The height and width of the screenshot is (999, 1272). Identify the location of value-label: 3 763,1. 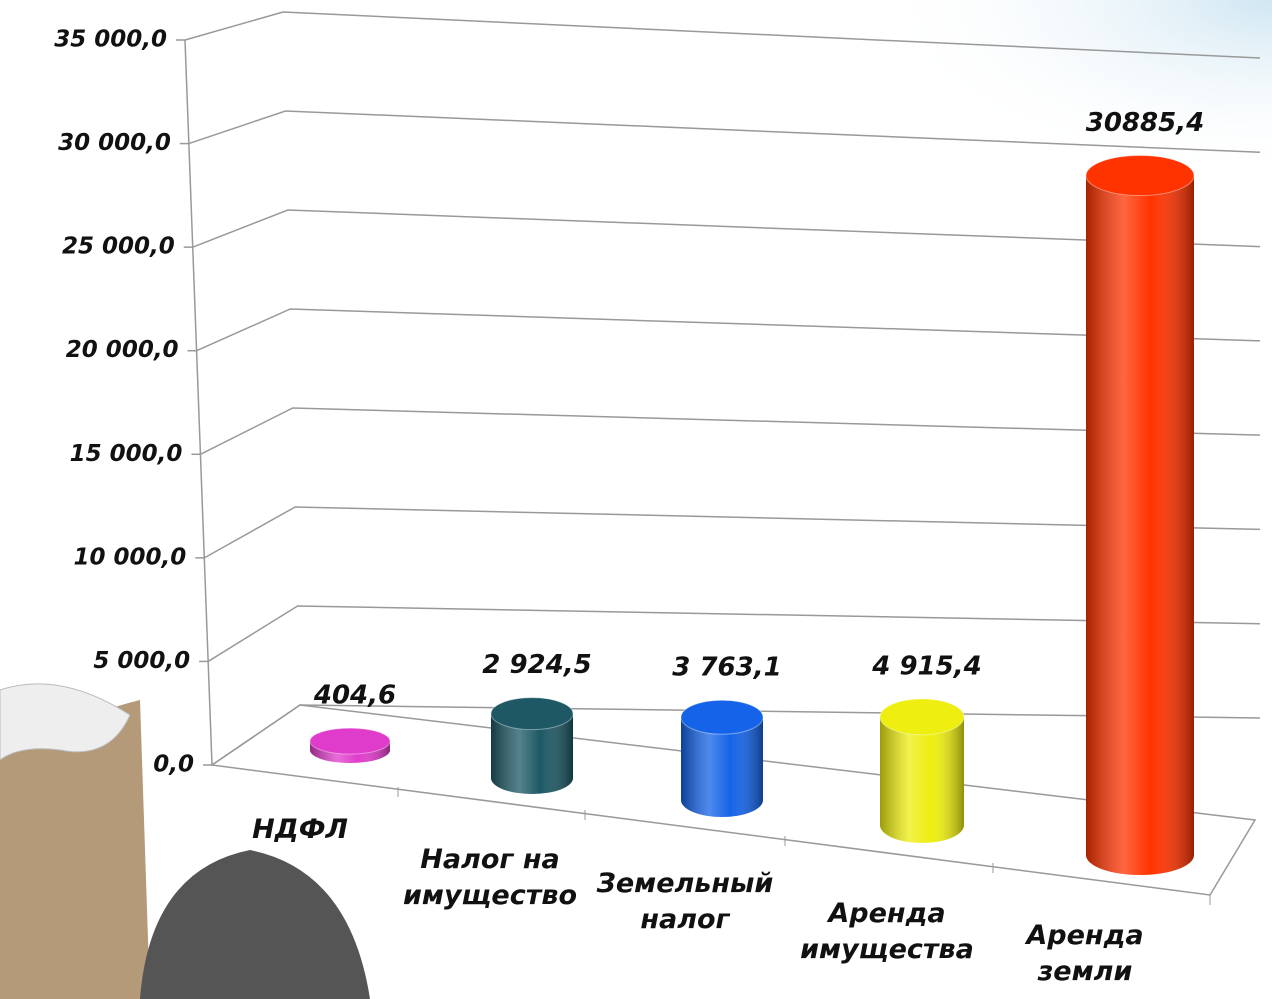
(726, 668).